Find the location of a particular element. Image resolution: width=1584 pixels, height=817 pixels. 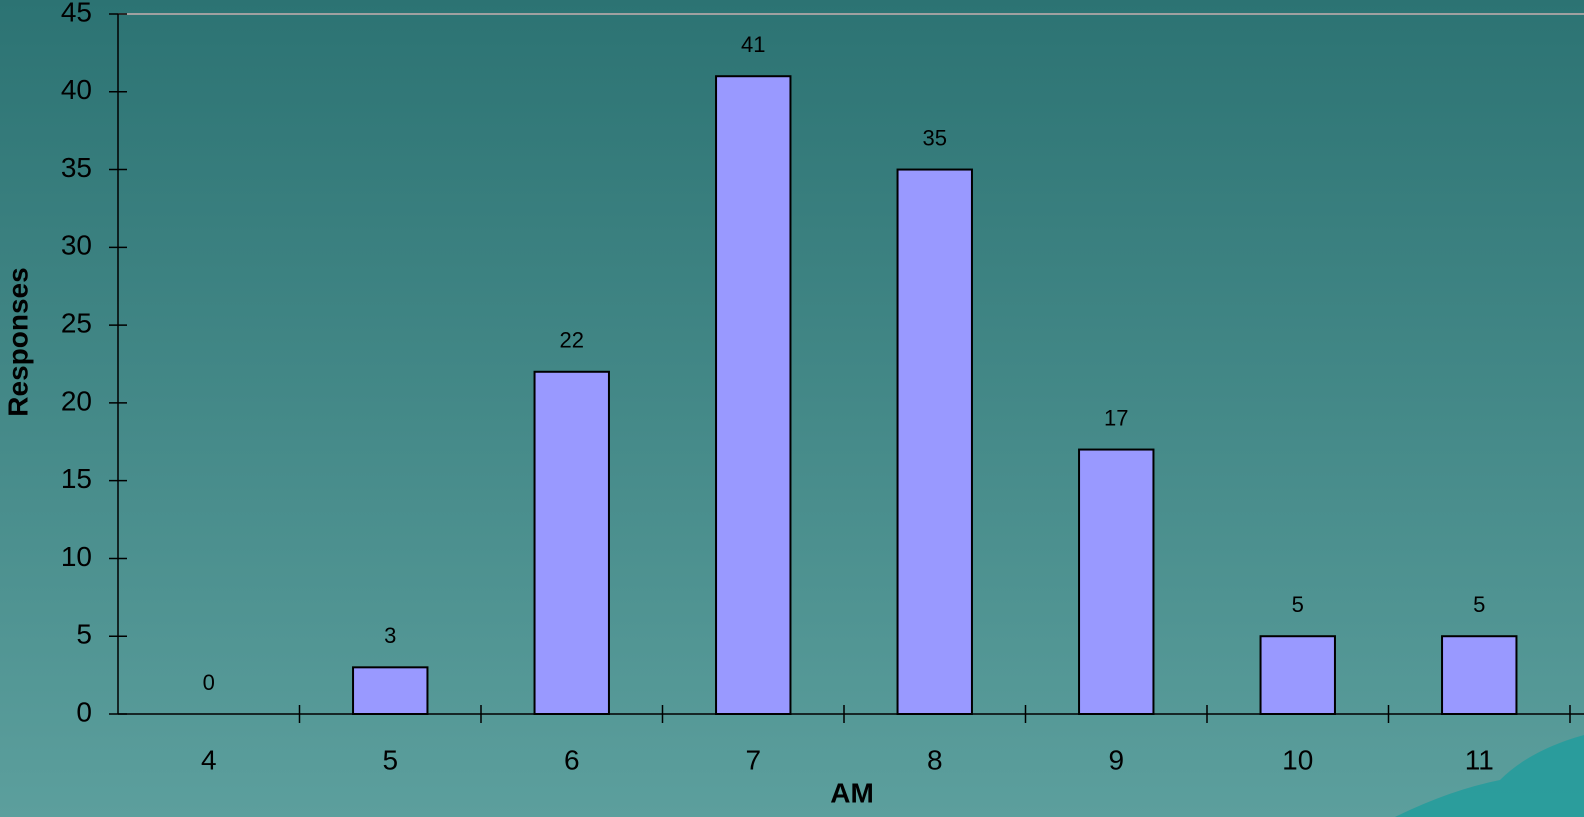

data-label: 41 is located at coordinates (753, 44).